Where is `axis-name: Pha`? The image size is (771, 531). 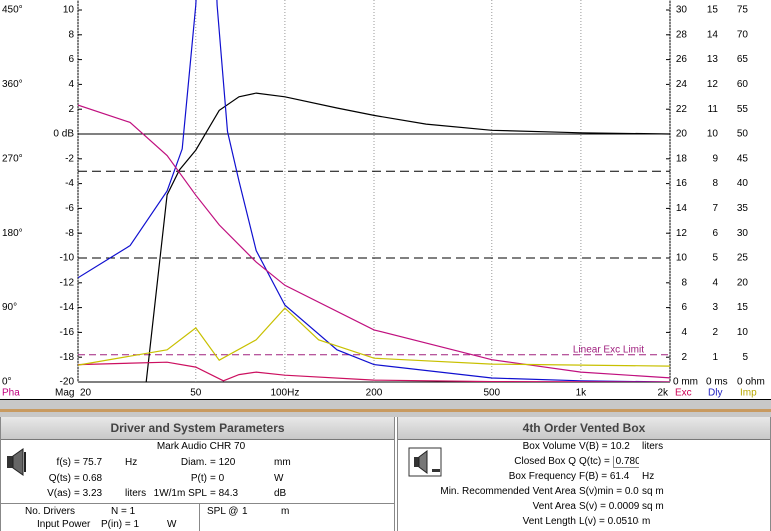
axis-name: Pha is located at coordinates (11, 393).